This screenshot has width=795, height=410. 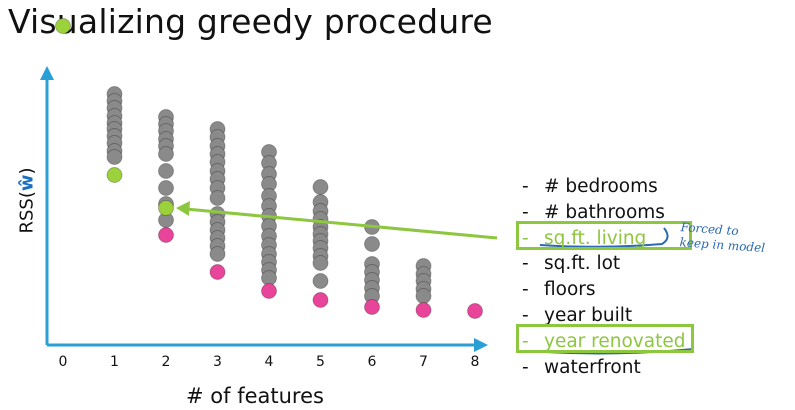 What do you see at coordinates (584, 238) in the screenshot?
I see `feature-item-highlighted: - sq.ft. living` at bounding box center [584, 238].